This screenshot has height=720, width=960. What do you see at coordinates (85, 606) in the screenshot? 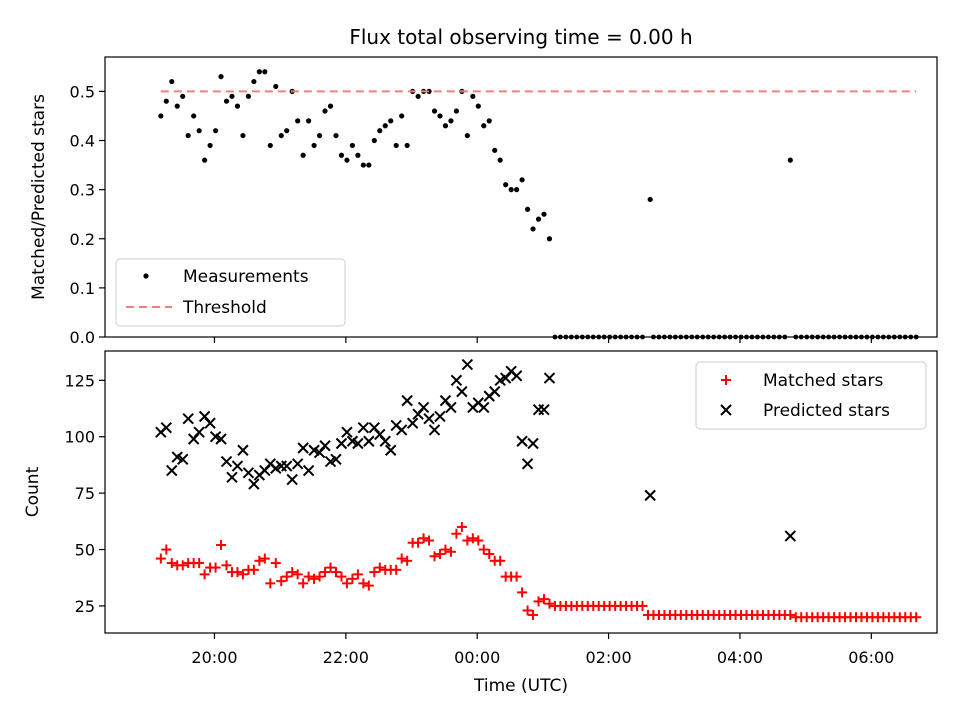
I see `y-tick-label: 25` at bounding box center [85, 606].